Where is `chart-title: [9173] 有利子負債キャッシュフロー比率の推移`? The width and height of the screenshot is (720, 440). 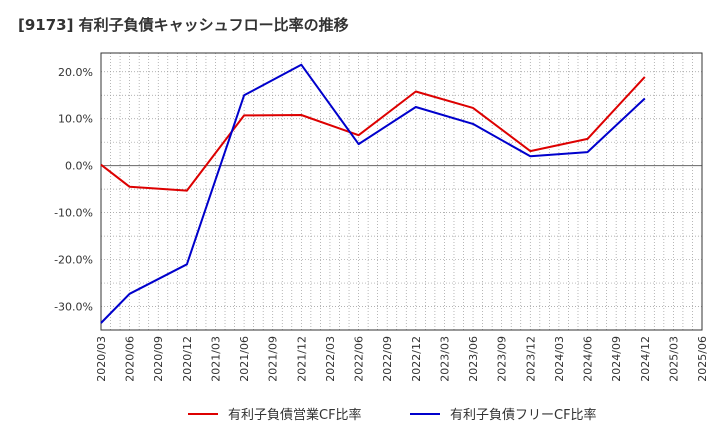 chart-title: [9173] 有利子負債キャッシュフロー比率の推移 is located at coordinates (183, 25).